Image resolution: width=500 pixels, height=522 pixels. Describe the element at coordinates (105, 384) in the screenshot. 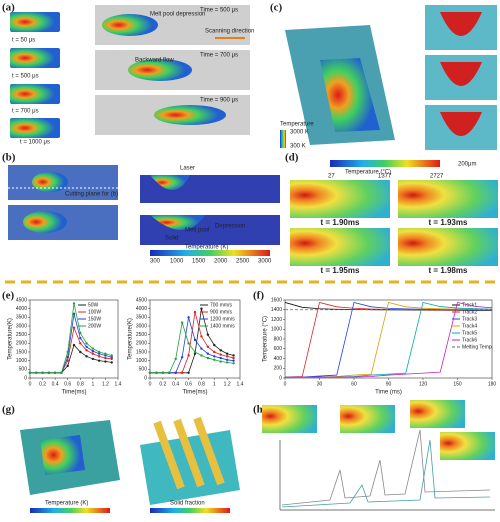

I see `x-tick-label: 1.2` at that location.